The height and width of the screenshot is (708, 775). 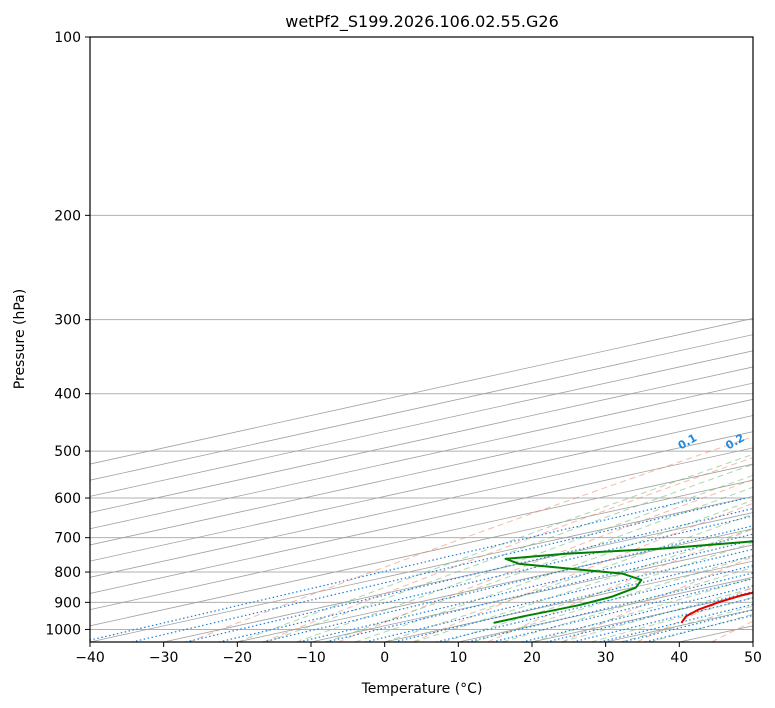 I want to click on x-tick-label: −10, so click(x=311, y=658).